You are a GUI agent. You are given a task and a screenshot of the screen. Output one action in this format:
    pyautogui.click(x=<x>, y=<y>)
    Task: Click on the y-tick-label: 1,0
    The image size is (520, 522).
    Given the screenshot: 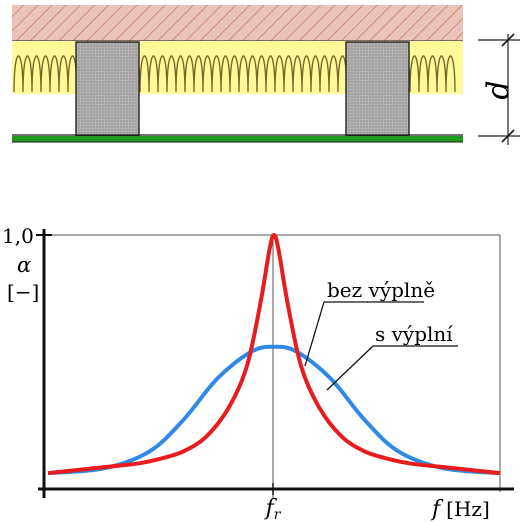 What is the action you would take?
    pyautogui.click(x=18, y=236)
    